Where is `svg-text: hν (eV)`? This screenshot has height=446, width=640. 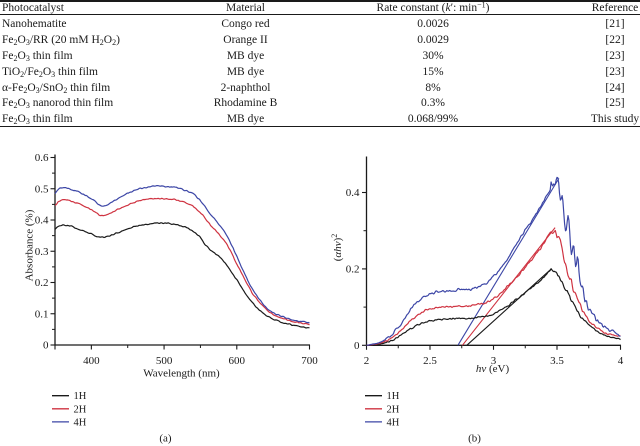 svg-text: hν (eV) is located at coordinates (493, 369).